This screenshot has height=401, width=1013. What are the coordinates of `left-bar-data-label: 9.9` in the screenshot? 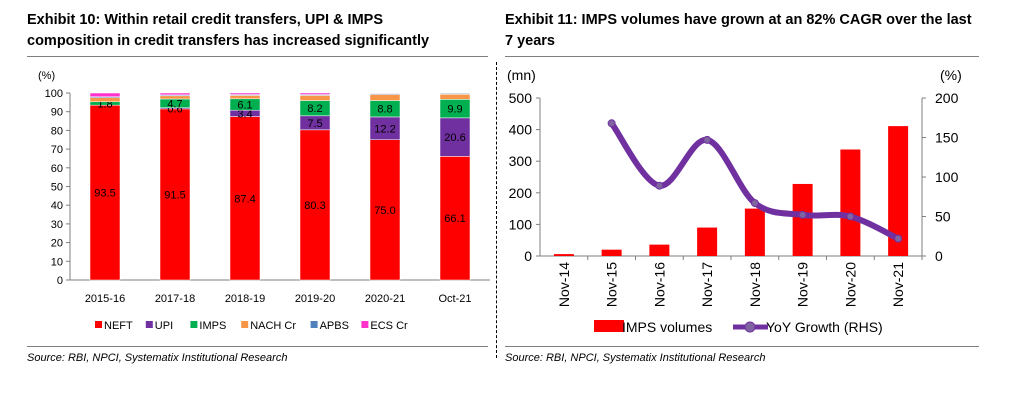 It's located at (454, 110).